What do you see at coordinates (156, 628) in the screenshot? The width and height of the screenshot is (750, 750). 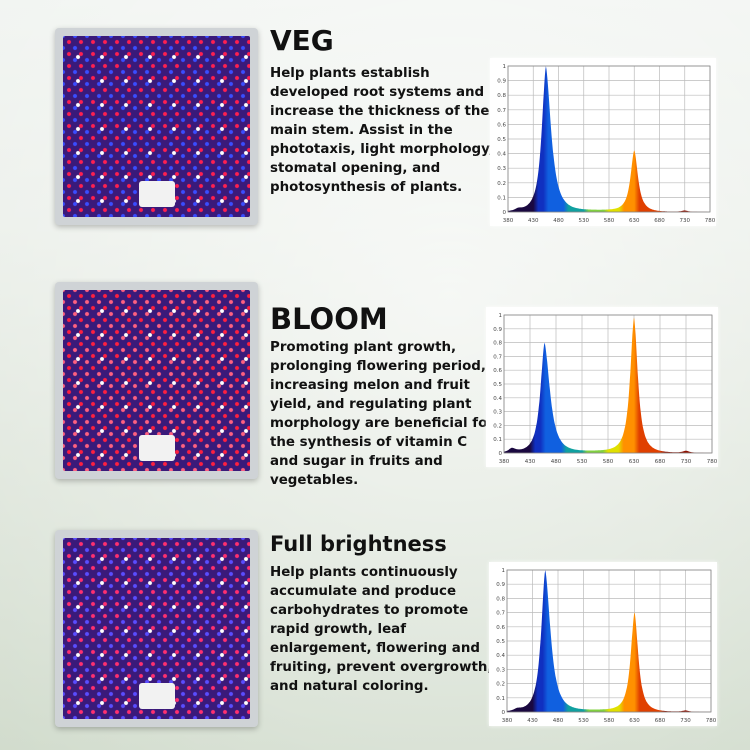 I see `full-brightness-lamp-image` at bounding box center [156, 628].